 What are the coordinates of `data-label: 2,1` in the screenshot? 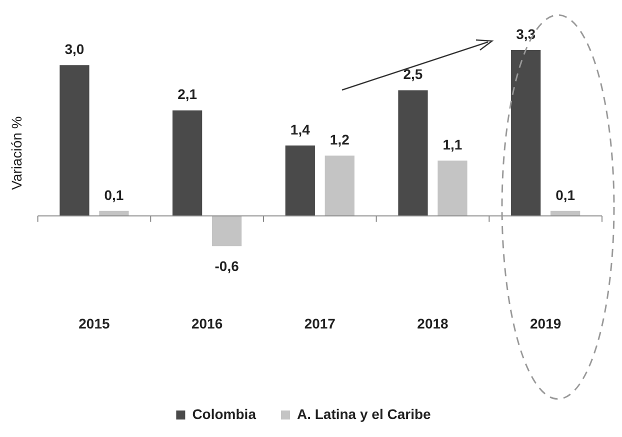 It's located at (188, 94).